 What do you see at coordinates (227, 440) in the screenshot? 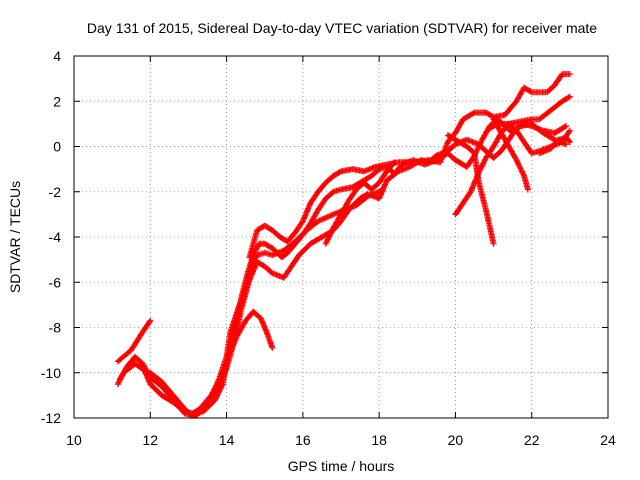
I see `x-tick-label: 14` at bounding box center [227, 440].